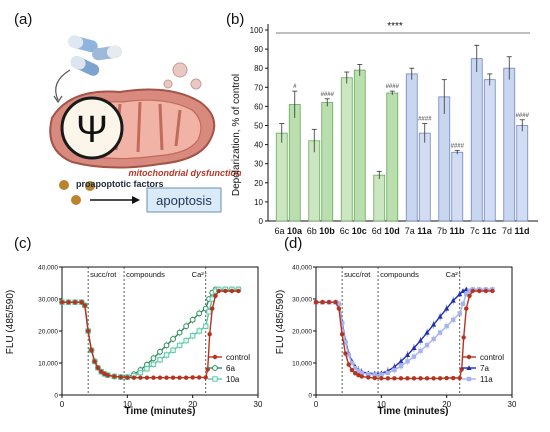 Image resolution: width=550 pixels, height=432 pixels. I want to click on x-tick-label: 0, so click(62, 404).